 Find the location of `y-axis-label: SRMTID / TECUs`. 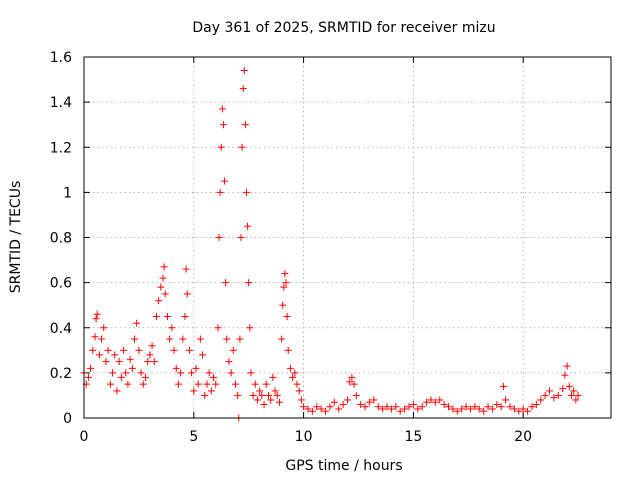

y-axis-label: SRMTID / TECUs is located at coordinates (16, 237).